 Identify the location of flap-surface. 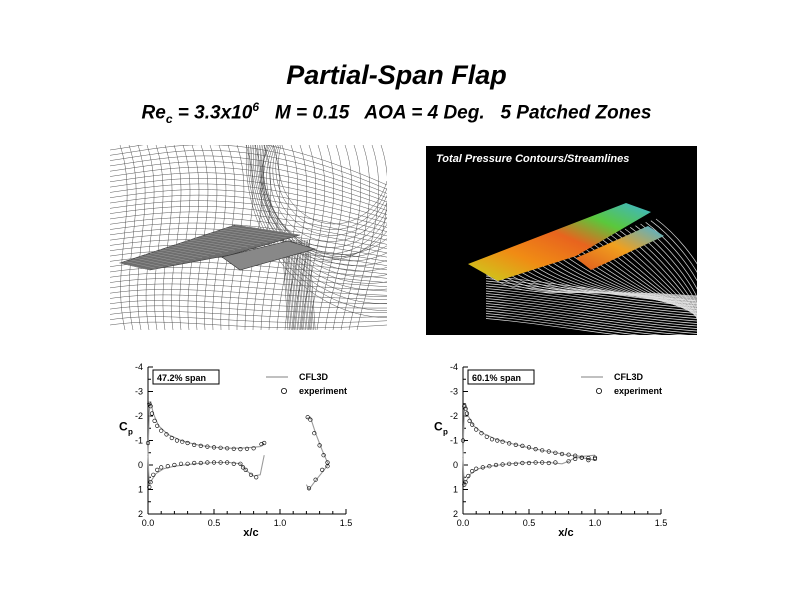
(620, 248).